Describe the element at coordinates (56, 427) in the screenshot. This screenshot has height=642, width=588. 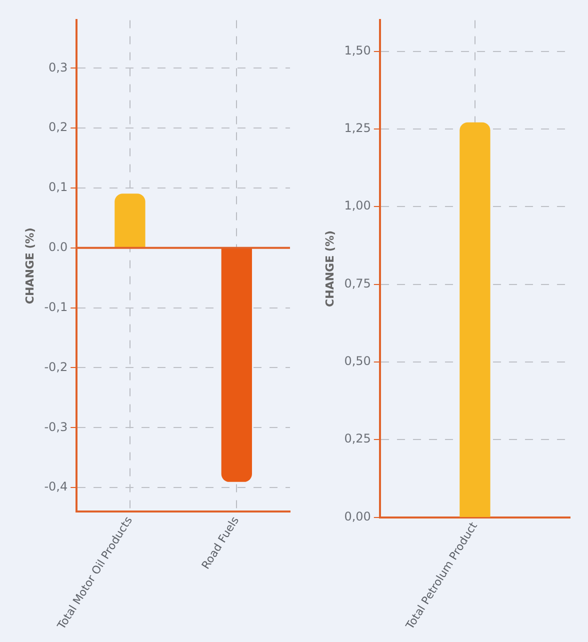
I see `y-tick-label: -0,3` at that location.